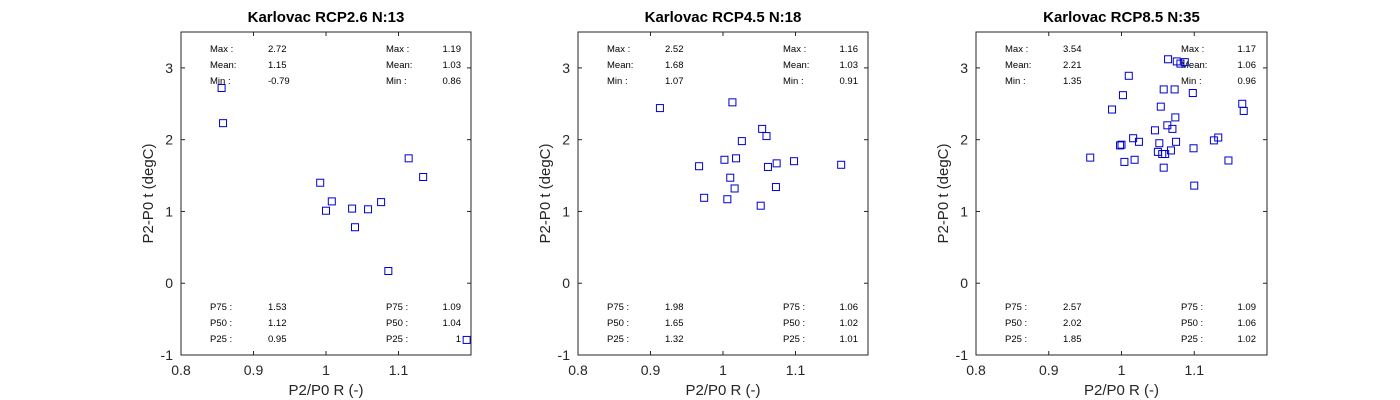  I want to click on stat-value: 2.72, so click(277, 49).